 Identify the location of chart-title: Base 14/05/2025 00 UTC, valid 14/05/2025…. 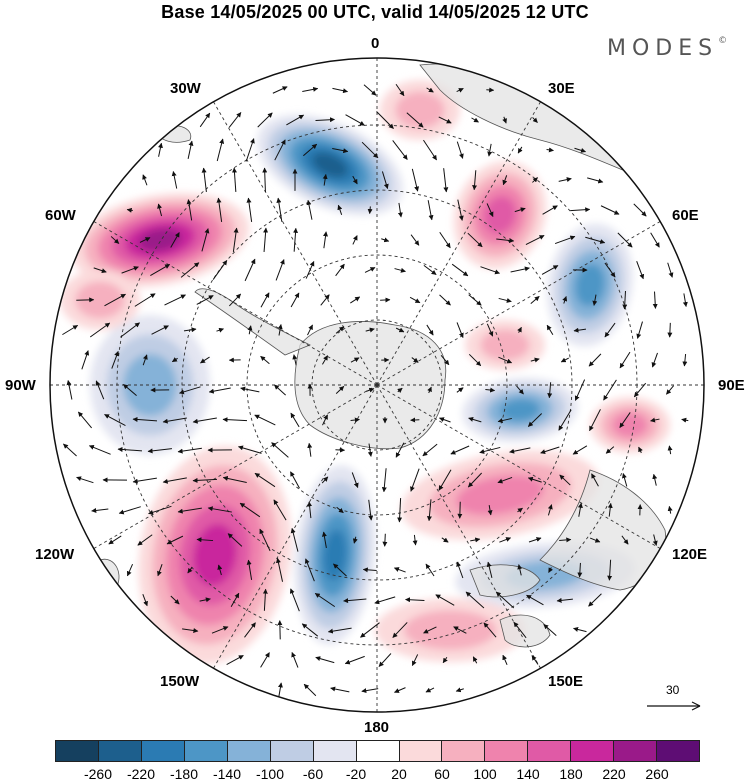
(375, 12).